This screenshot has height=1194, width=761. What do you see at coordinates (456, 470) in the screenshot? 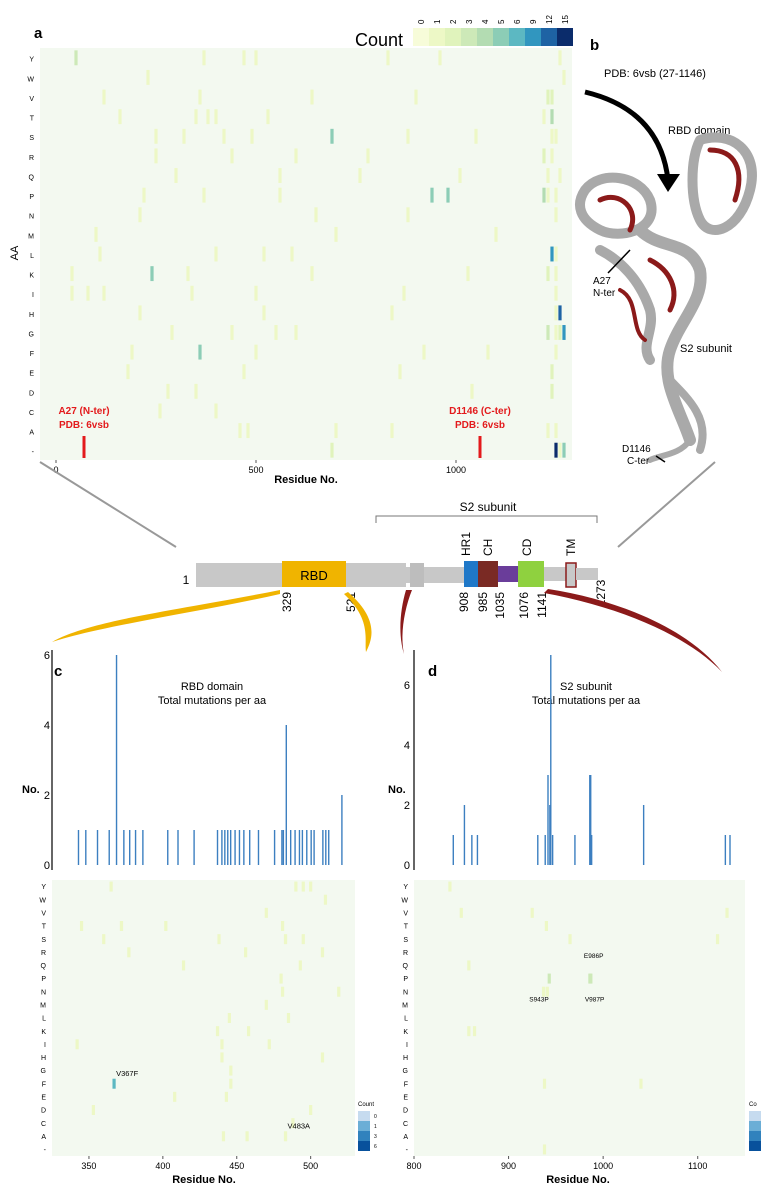
I see `x-tick-label: 1000` at bounding box center [456, 470].